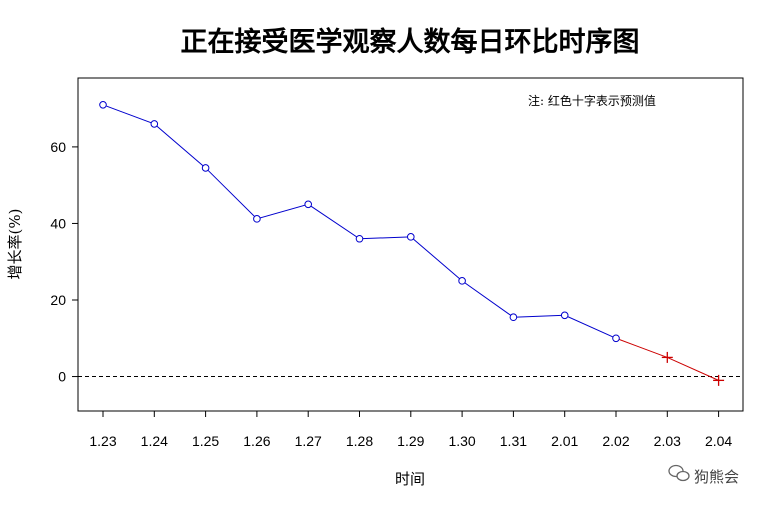 The height and width of the screenshot is (510, 783). What do you see at coordinates (615, 441) in the screenshot?
I see `x-tick-label: 2.02` at bounding box center [615, 441].